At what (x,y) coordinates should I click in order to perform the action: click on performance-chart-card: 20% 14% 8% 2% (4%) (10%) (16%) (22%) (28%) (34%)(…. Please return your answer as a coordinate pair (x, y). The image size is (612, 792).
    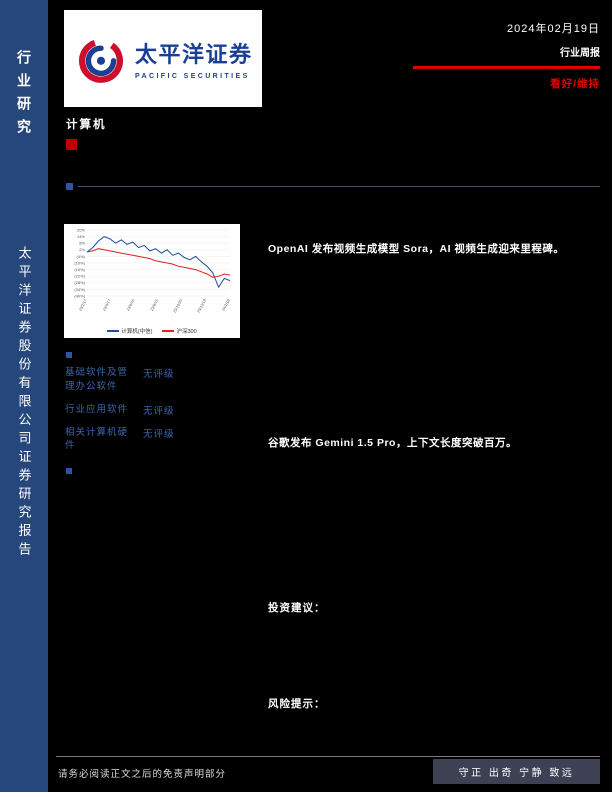
    Looking at the image, I should click on (152, 281).